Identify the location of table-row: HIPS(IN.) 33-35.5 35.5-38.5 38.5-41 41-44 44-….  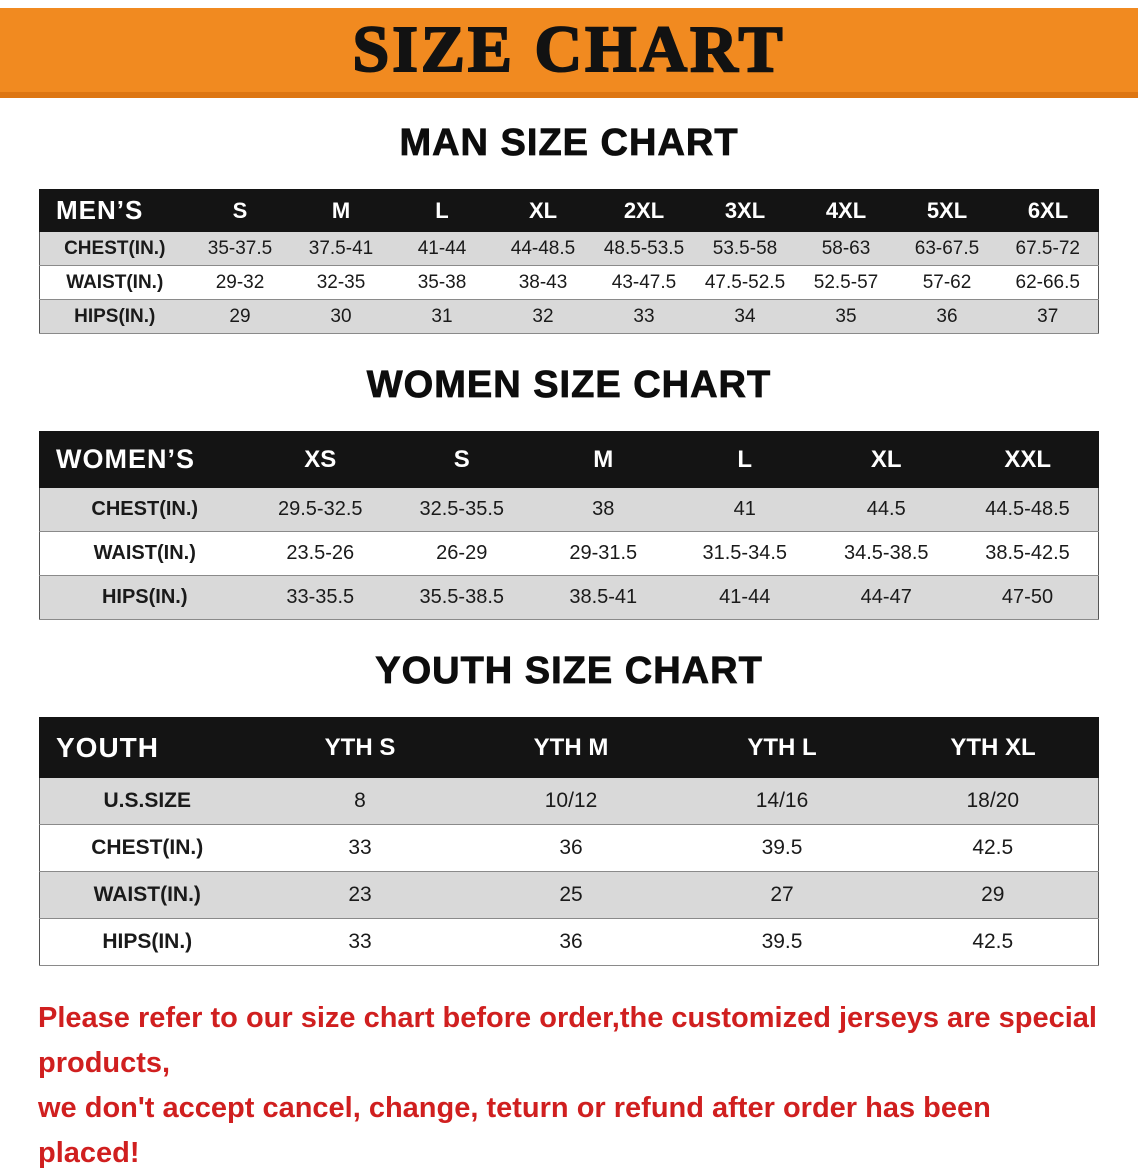
(569, 597).